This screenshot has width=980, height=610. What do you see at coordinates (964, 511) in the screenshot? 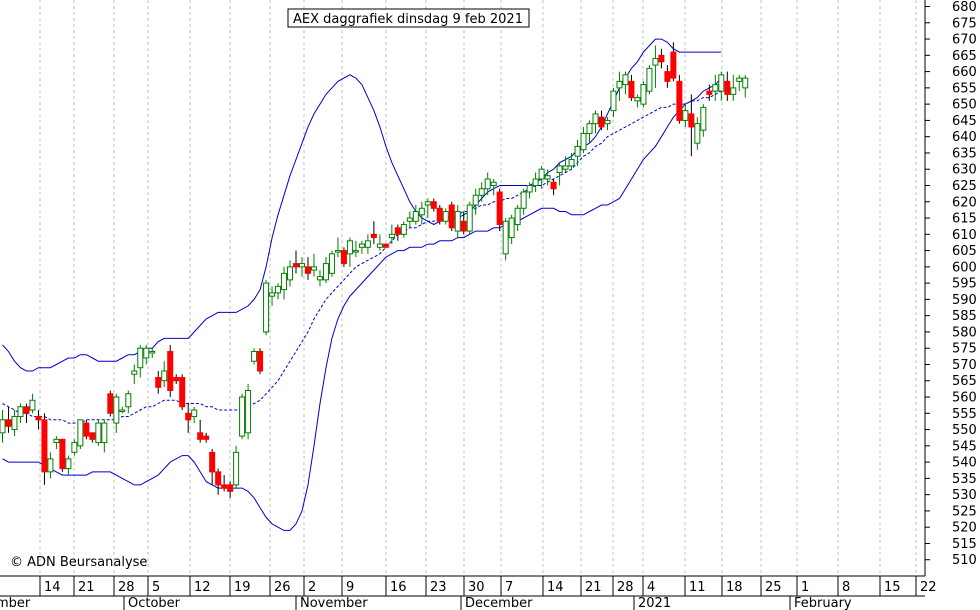
I see `y-tick-label: 525` at bounding box center [964, 511].